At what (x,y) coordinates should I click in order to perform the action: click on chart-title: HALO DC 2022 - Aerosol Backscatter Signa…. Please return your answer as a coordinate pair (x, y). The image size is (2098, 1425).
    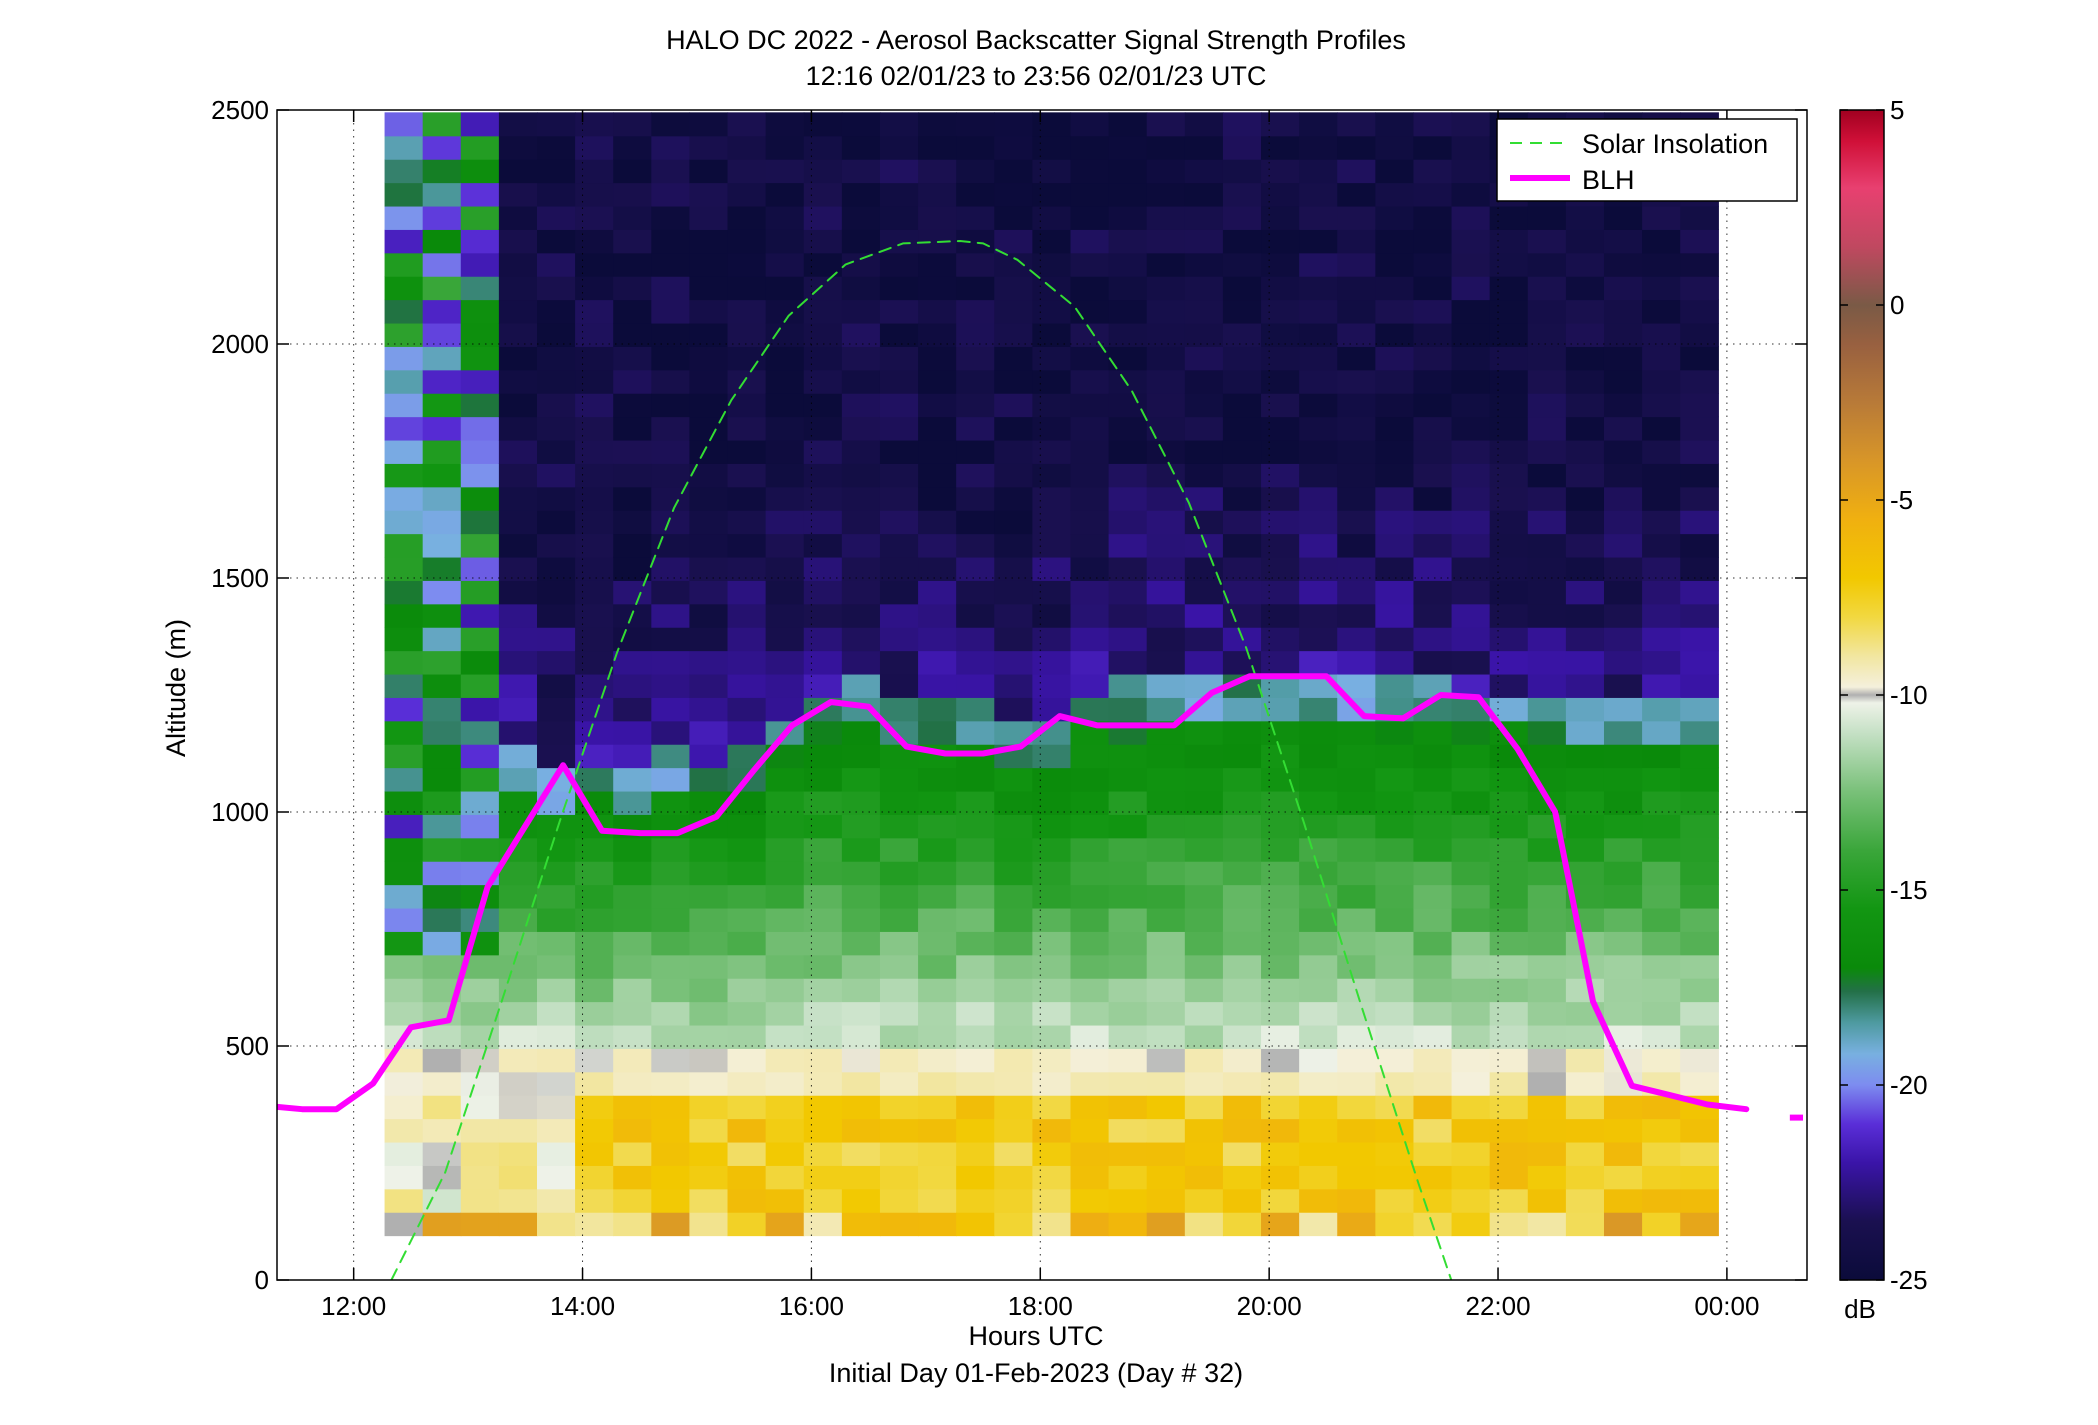
    Looking at the image, I should click on (1036, 40).